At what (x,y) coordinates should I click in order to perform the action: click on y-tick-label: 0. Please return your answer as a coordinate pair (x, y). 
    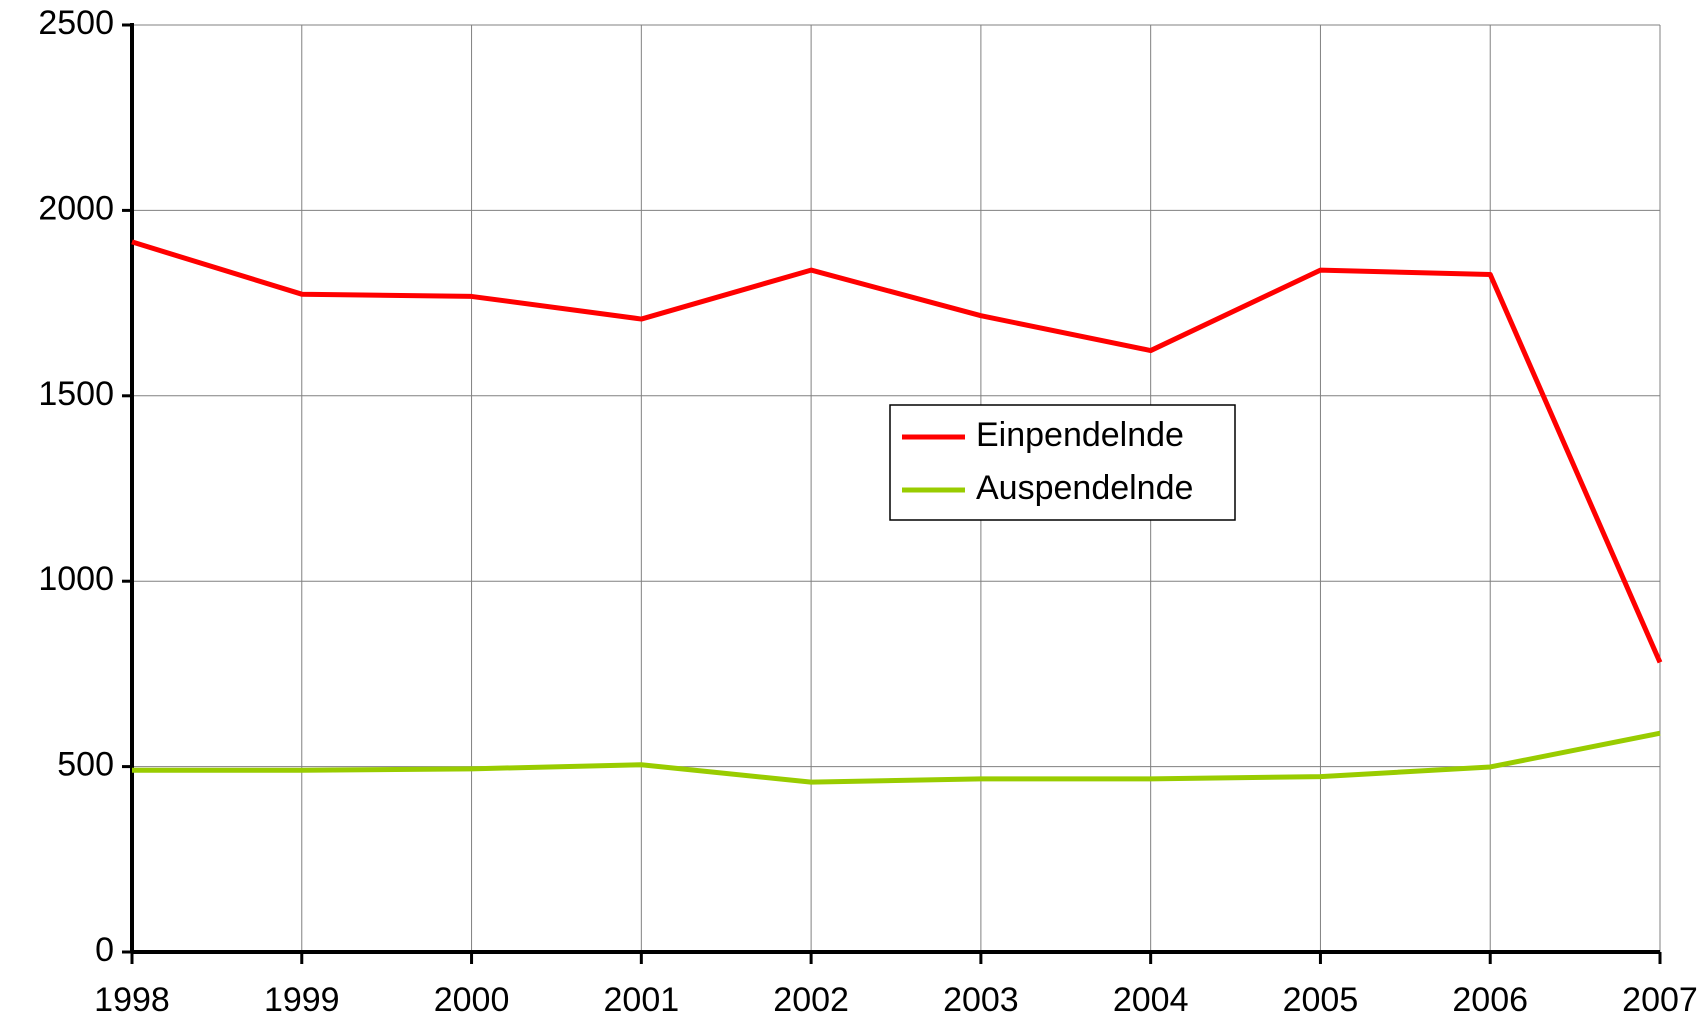
    Looking at the image, I should click on (104, 950).